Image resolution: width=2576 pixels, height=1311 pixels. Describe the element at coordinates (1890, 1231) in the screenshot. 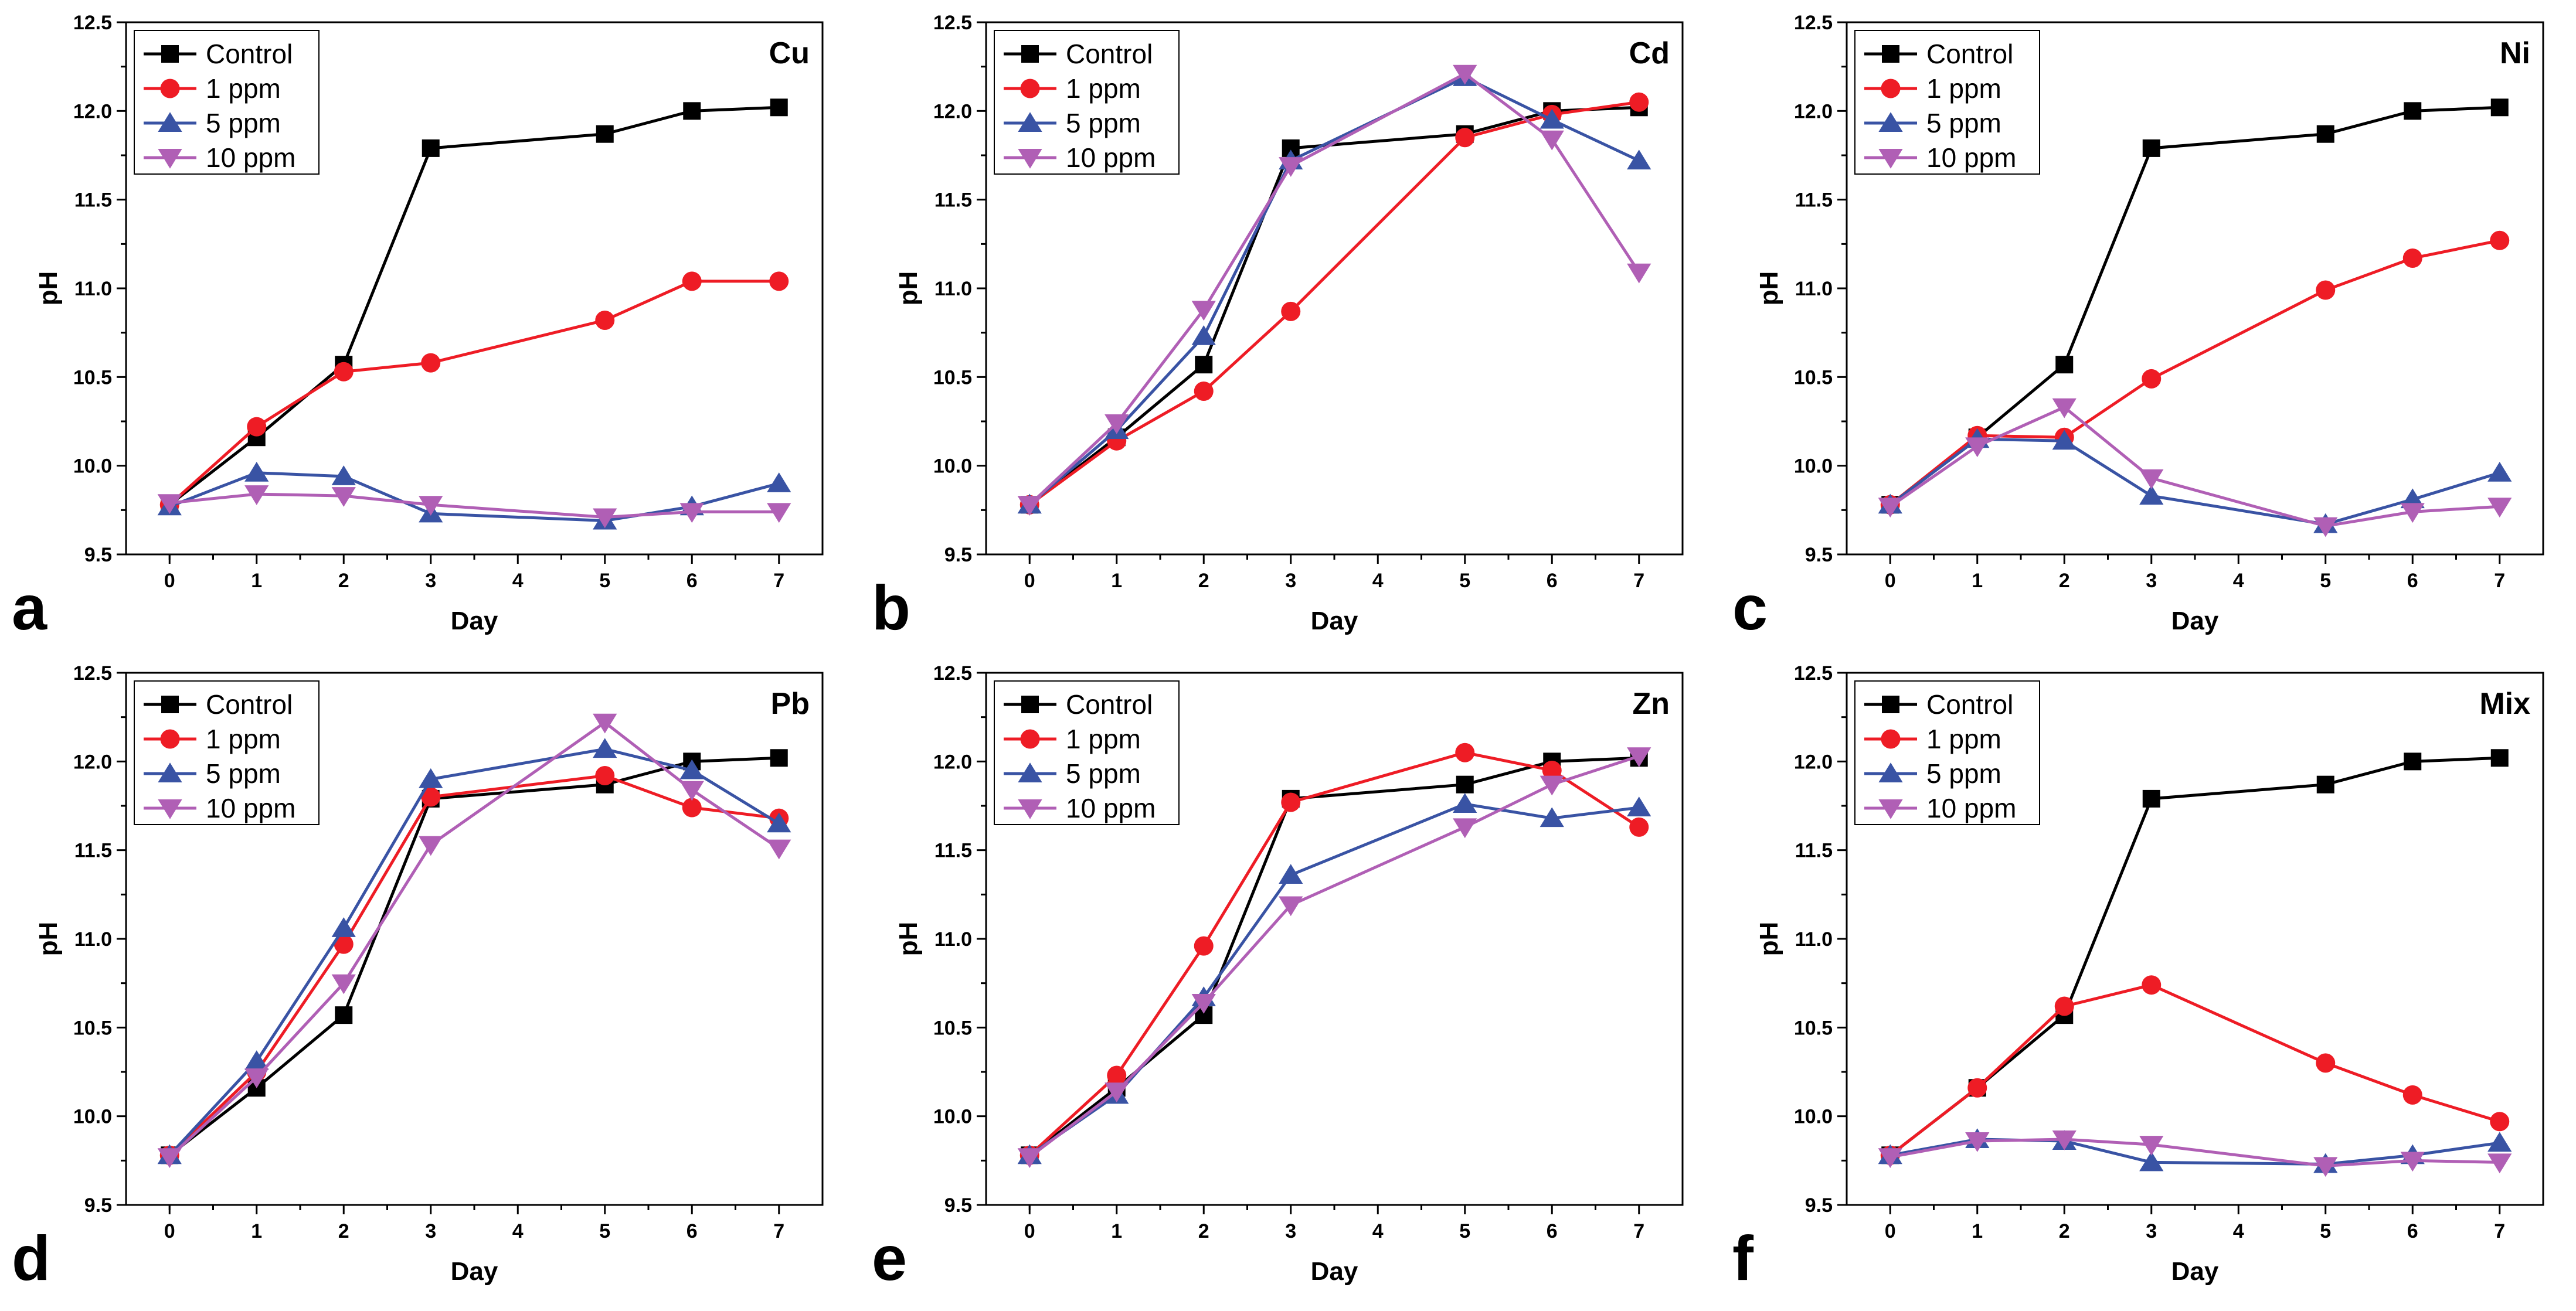

I see `x-tick-label: 0` at that location.